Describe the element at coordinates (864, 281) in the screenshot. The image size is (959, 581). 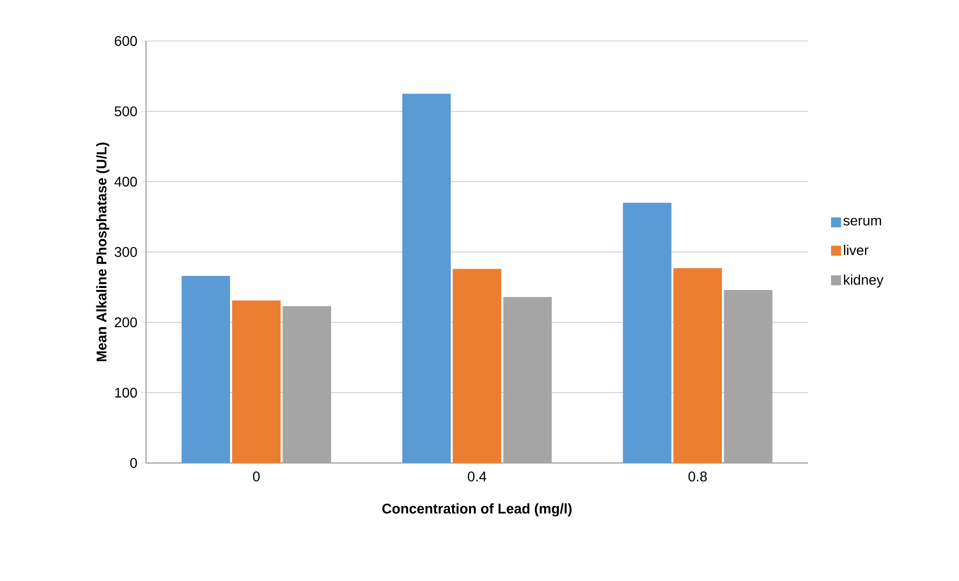
I see `legend-label: kidney` at that location.